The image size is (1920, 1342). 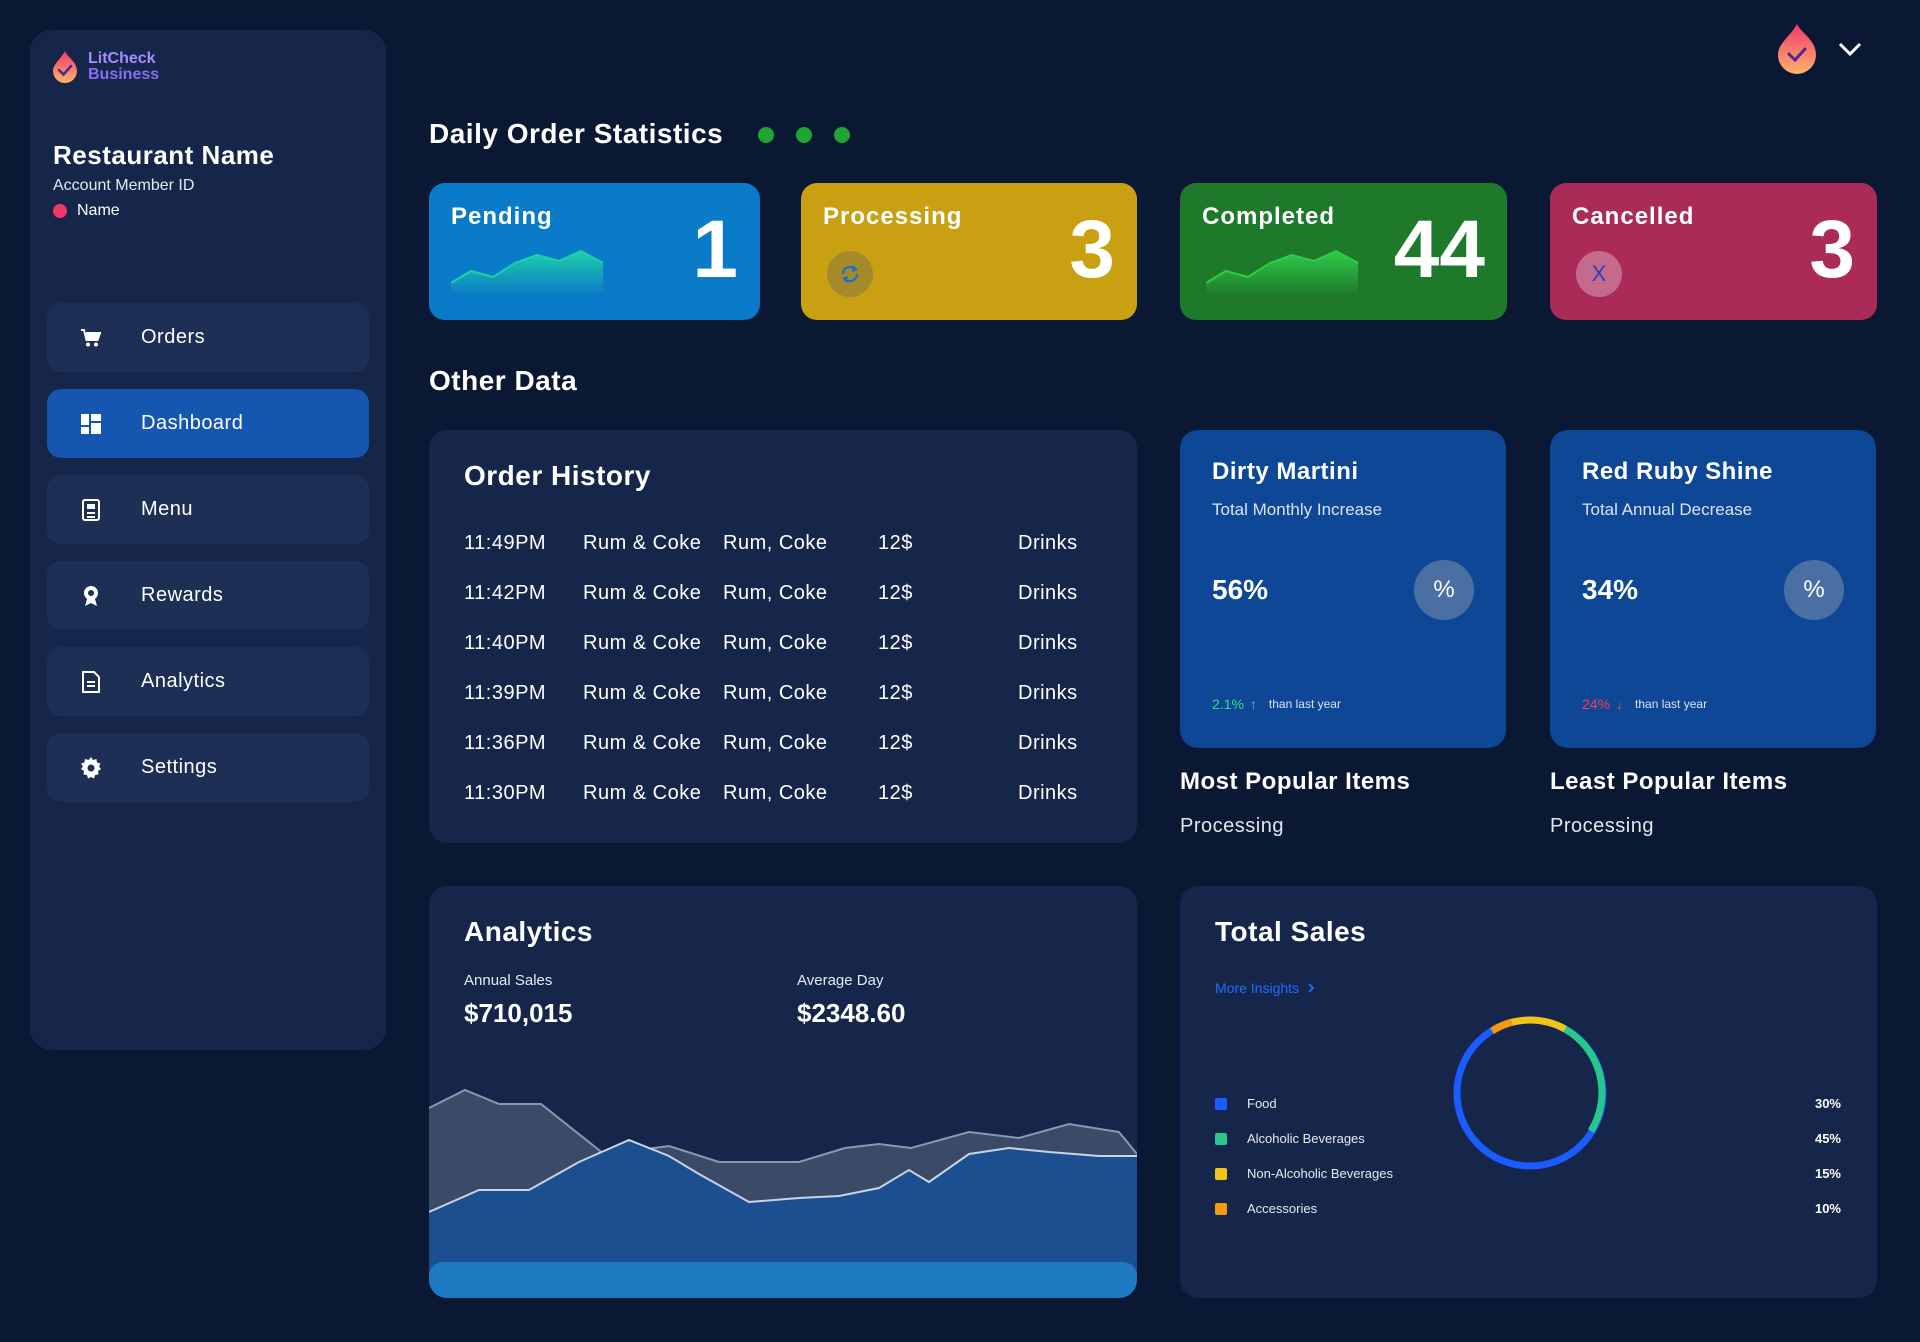 I want to click on sidebar-nav: Orders Dashboard Menu Rewards Analytics, so click(x=208, y=561).